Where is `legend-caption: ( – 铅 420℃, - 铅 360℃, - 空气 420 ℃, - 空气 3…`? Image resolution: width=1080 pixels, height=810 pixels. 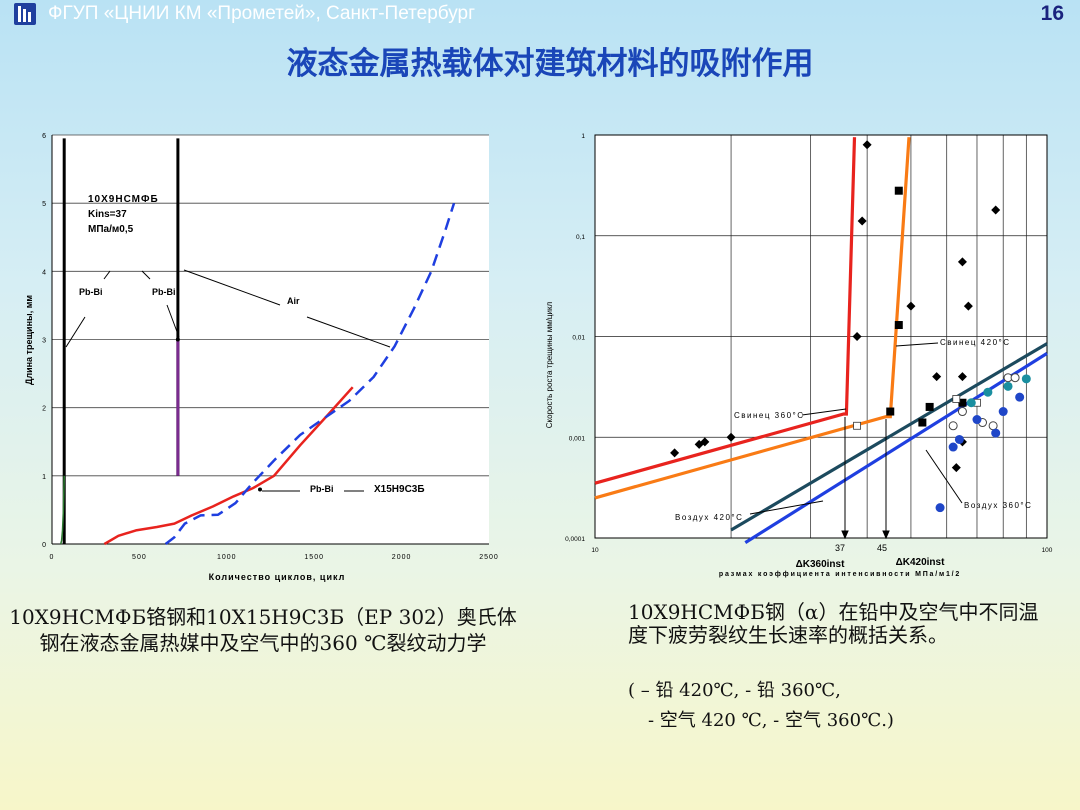 legend-caption: ( – 铅 420℃, - 铅 360℃, - 空气 420 ℃, - 空气 3… is located at coordinates (838, 706).